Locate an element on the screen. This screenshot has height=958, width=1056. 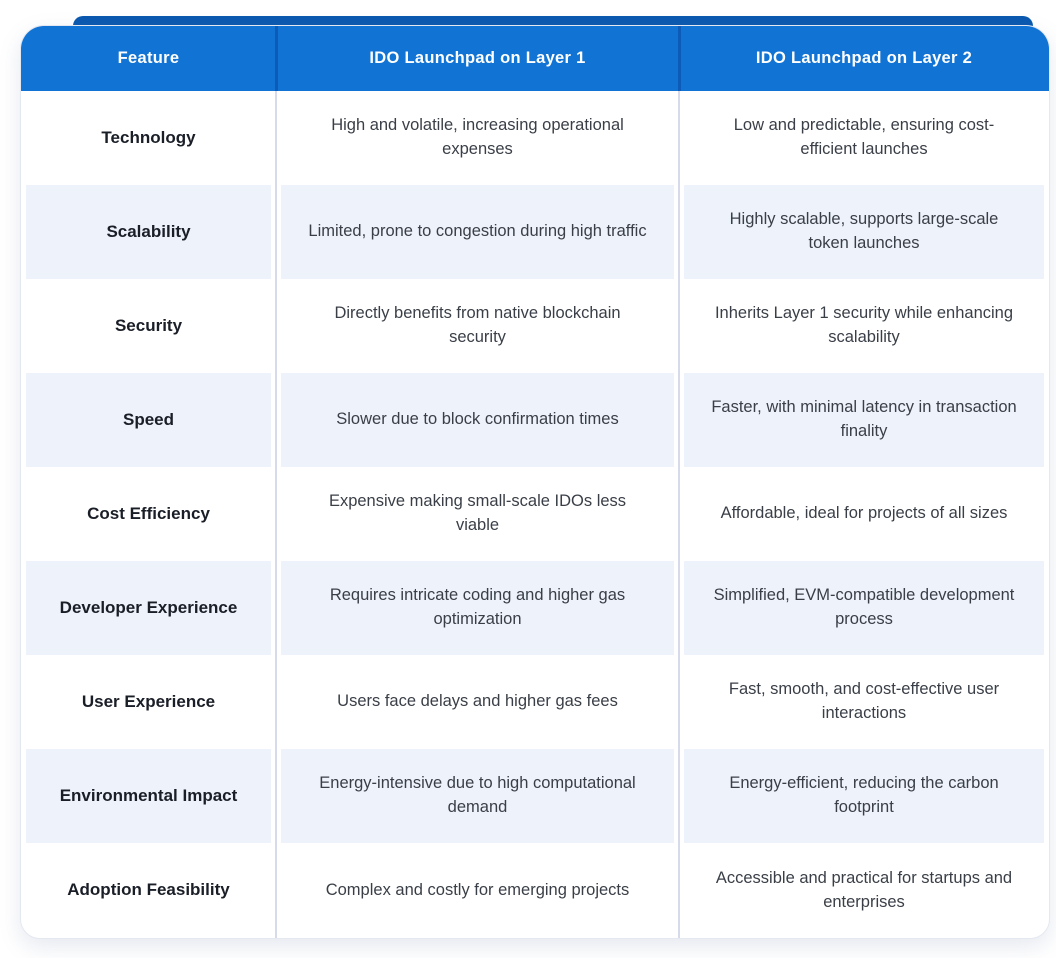
feature-label: Adoption Feasibility is located at coordinates (148, 890).